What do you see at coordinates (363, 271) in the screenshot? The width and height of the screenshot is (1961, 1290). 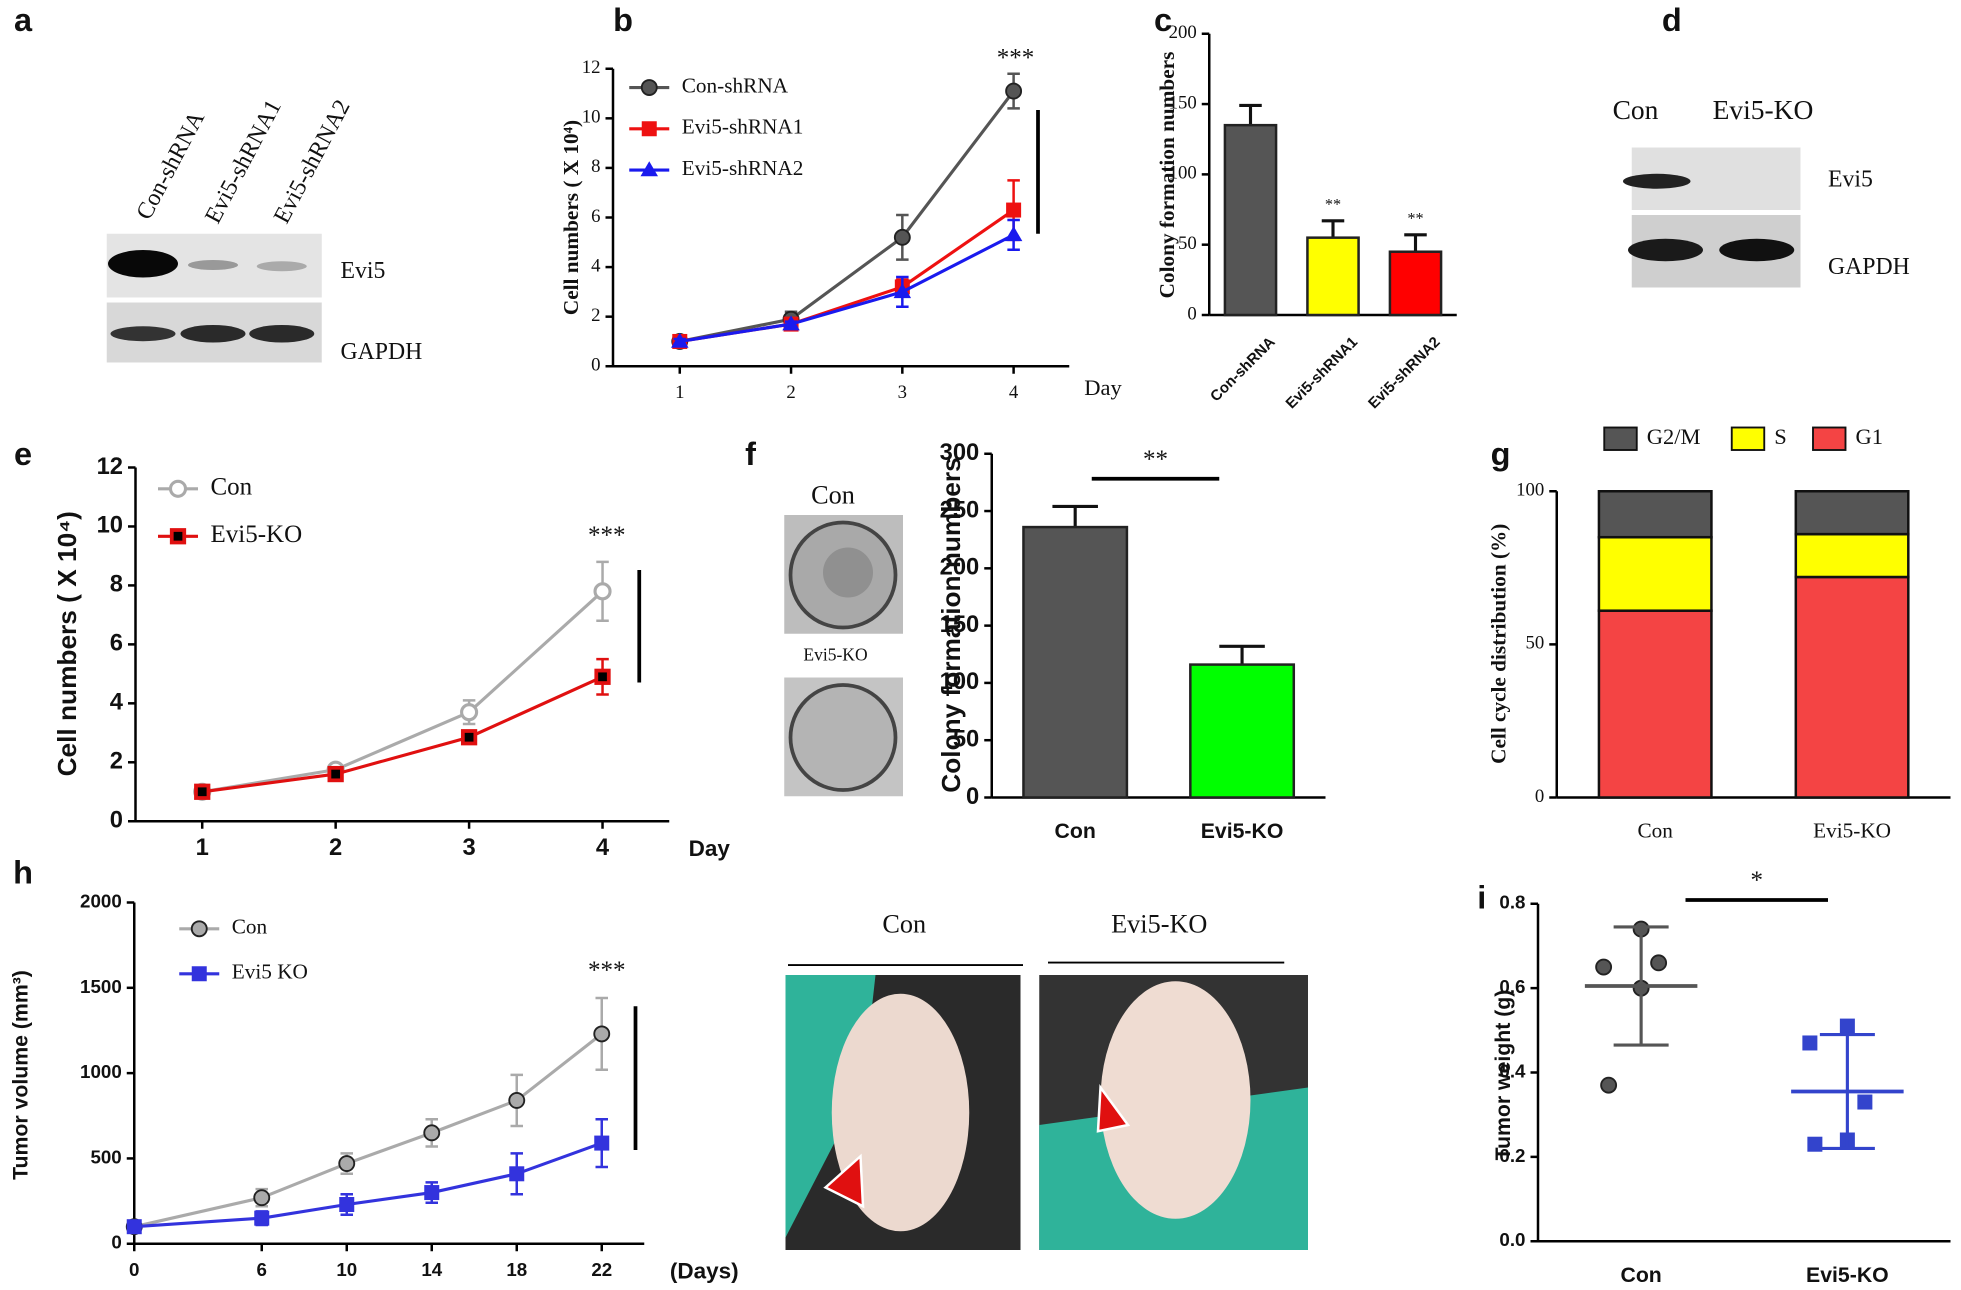 I see `band-label: Evi5` at bounding box center [363, 271].